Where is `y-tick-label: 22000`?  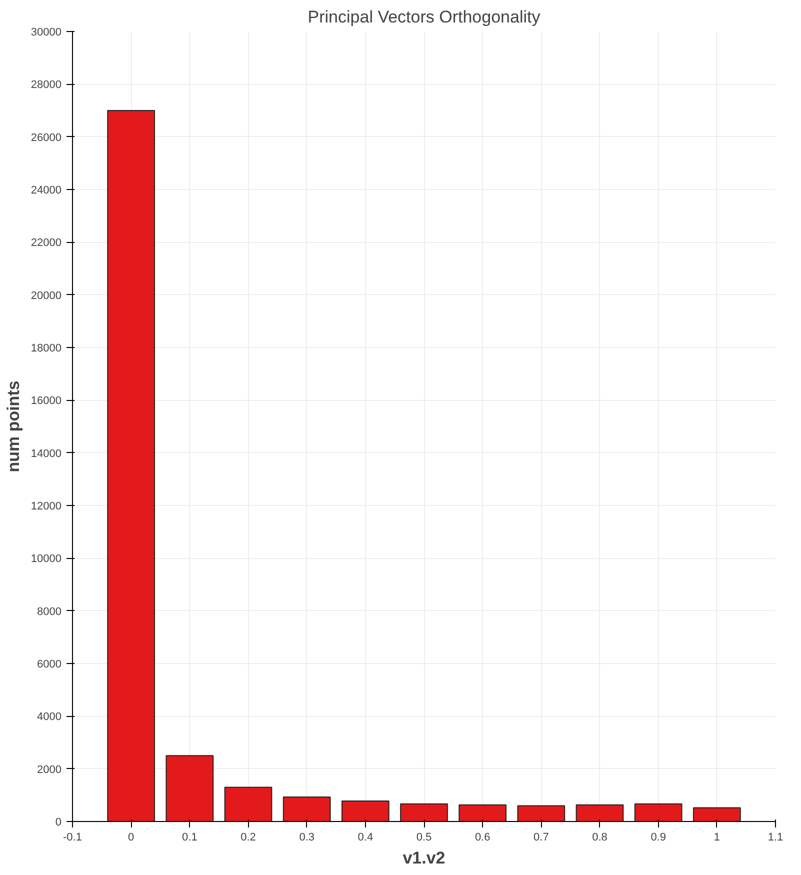
y-tick-label: 22000 is located at coordinates (46, 243).